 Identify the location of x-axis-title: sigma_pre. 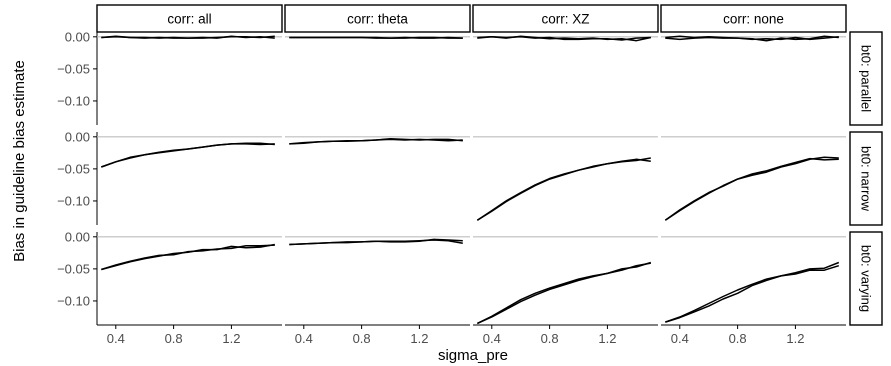
(473, 355).